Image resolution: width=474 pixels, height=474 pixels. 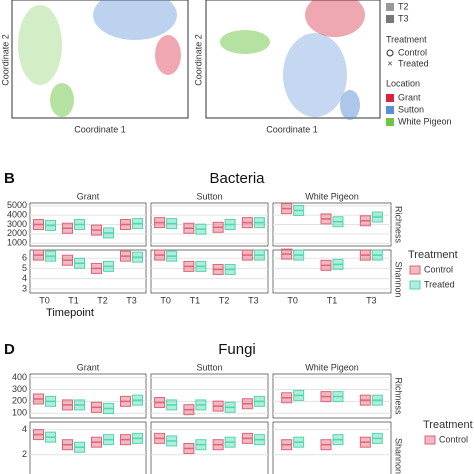 What do you see at coordinates (17, 233) in the screenshot?
I see `y-tick-label: 2000` at bounding box center [17, 233].